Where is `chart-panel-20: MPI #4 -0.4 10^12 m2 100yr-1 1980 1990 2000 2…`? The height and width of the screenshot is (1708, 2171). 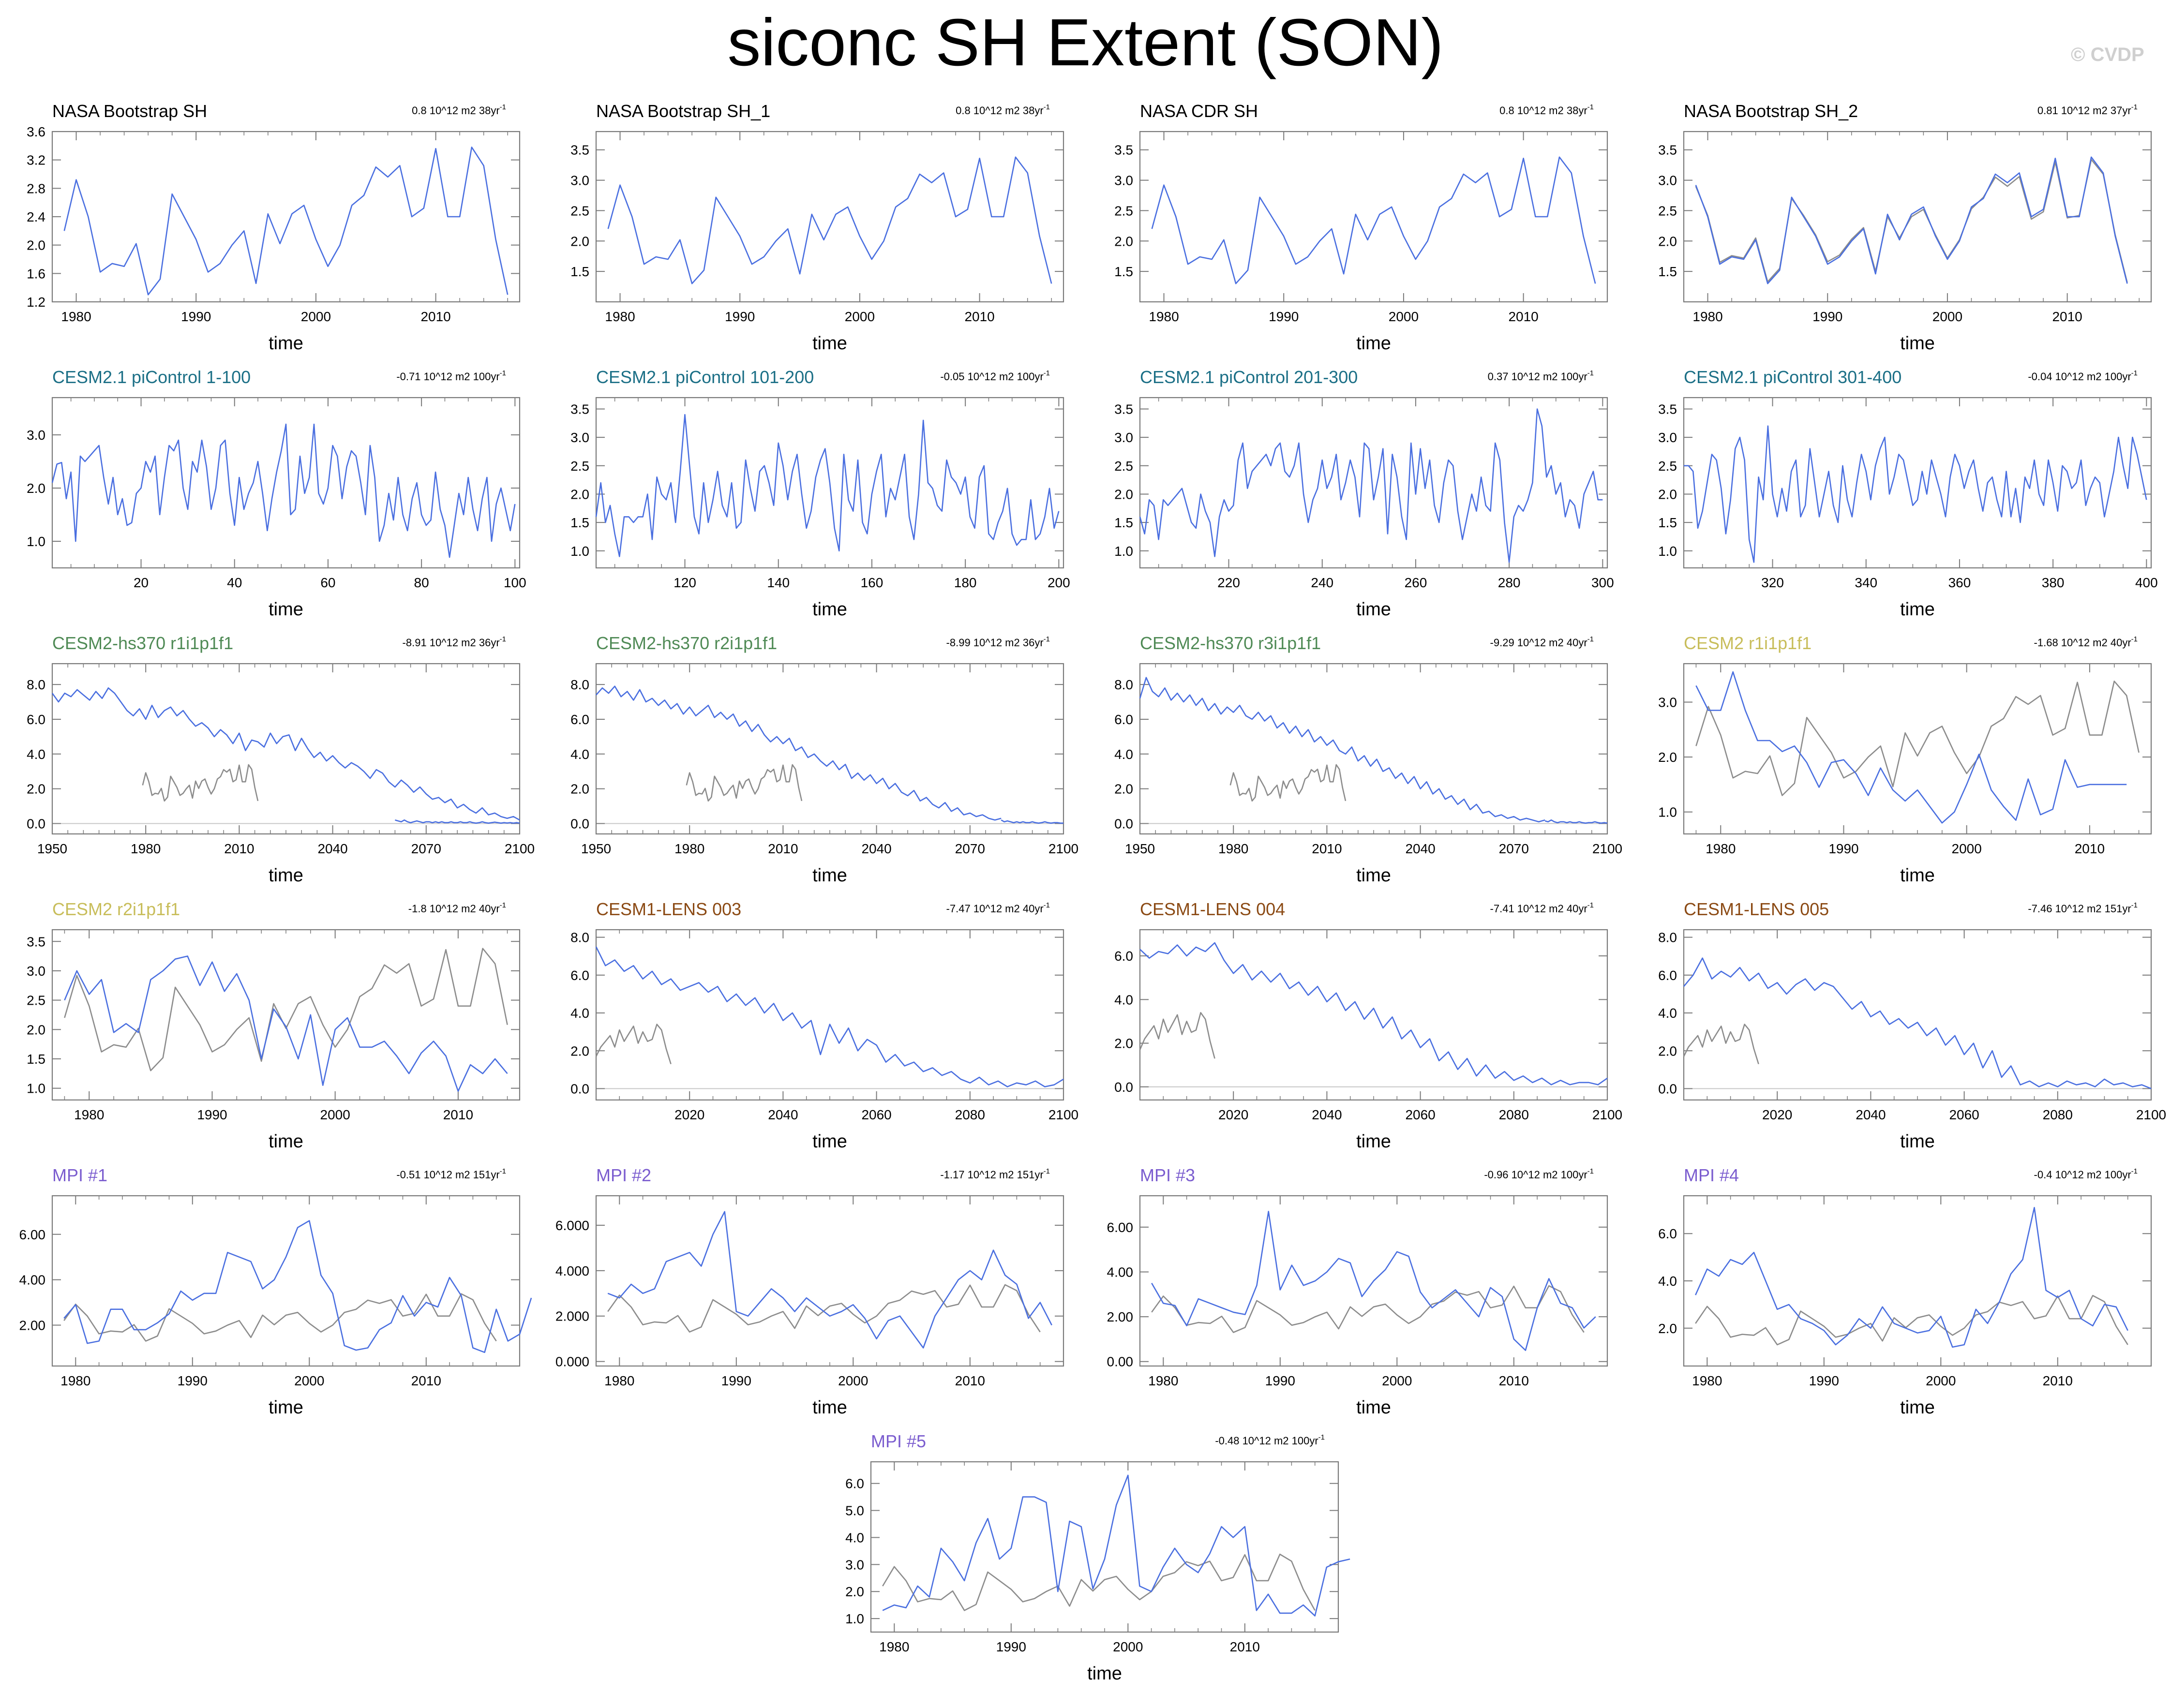
chart-panel-20: MPI #4 -0.4 10^12 m2 100yr-1 1980 1990 2000 2… is located at coordinates (1905, 1291).